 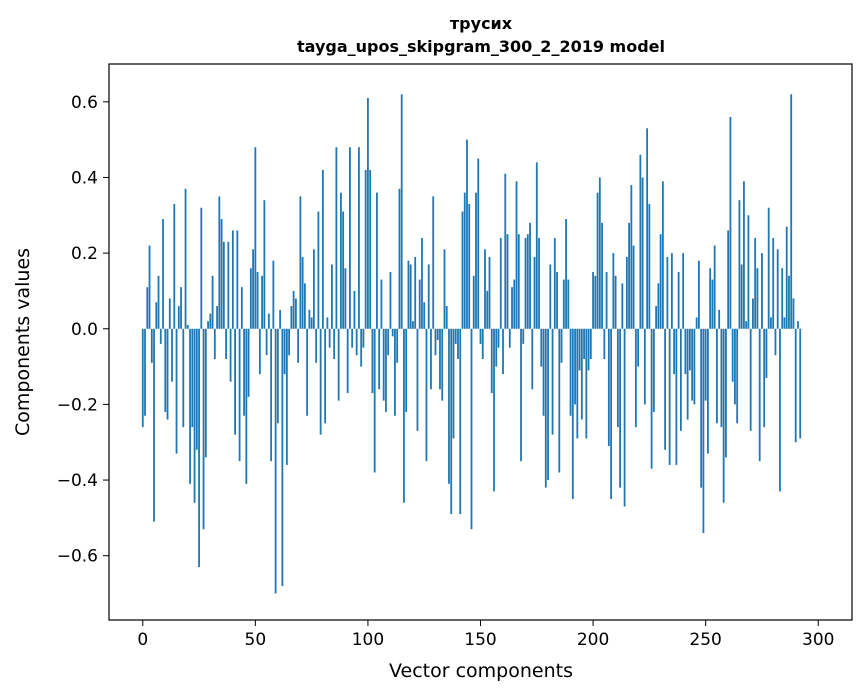 I want to click on x-tick-label: 250, so click(x=705, y=640).